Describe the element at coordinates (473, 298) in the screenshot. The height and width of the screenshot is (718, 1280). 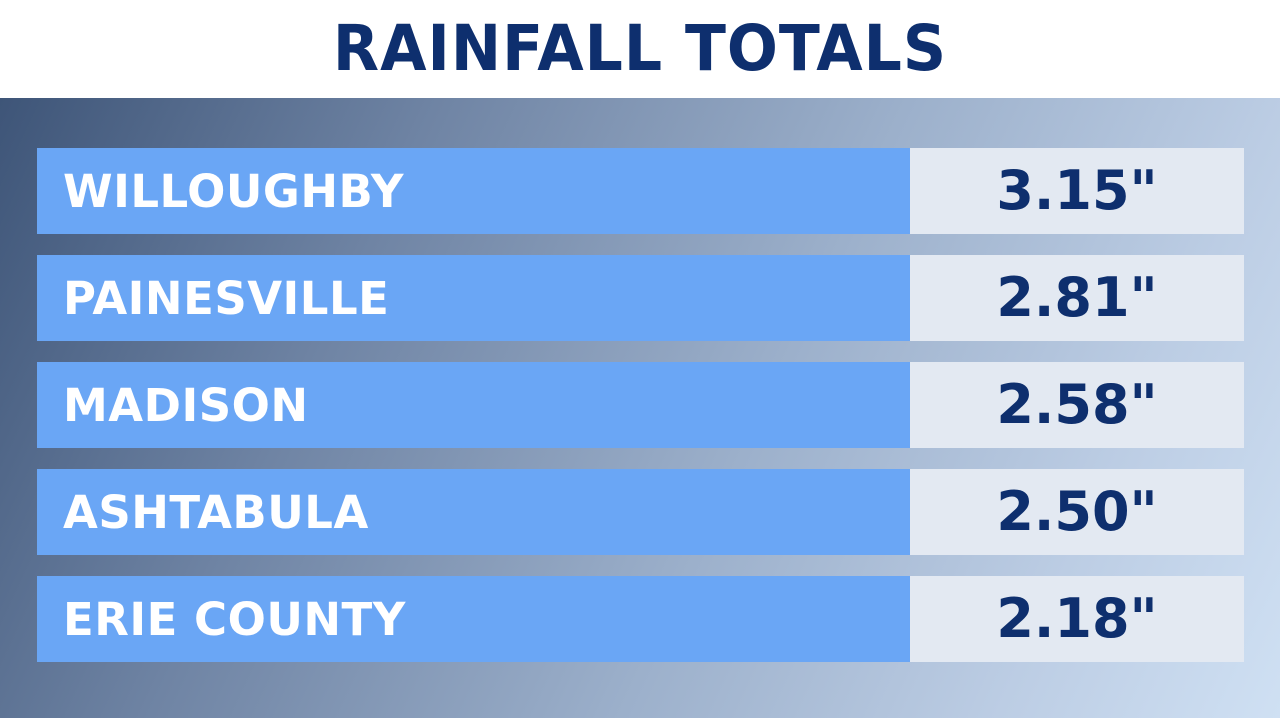
I see `location-cell: PAINESVILLE` at that location.